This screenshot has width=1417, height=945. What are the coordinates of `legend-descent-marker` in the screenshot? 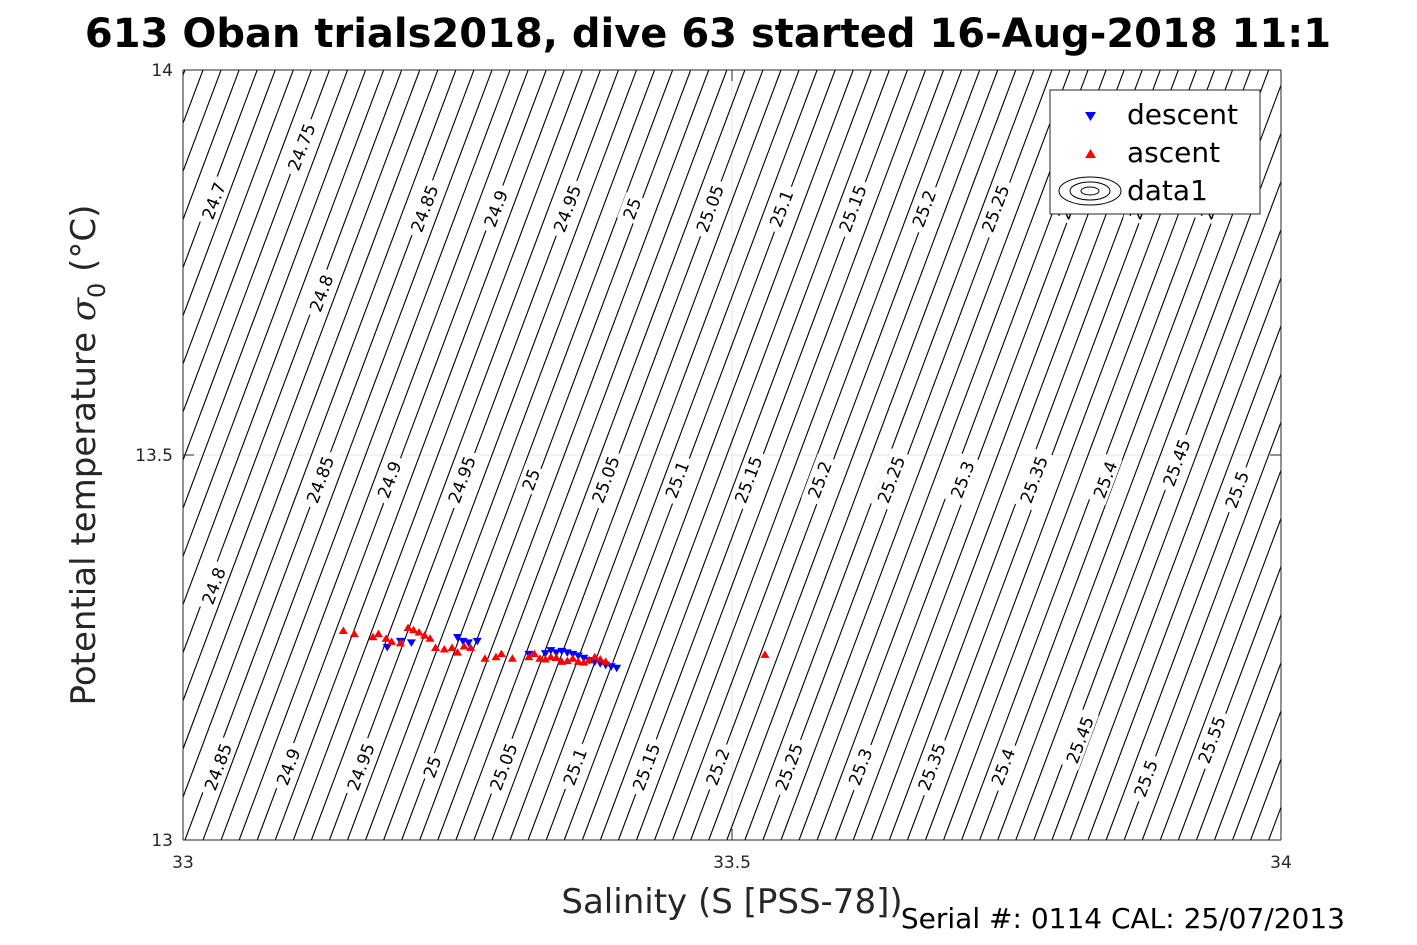 It's located at (1090, 116).